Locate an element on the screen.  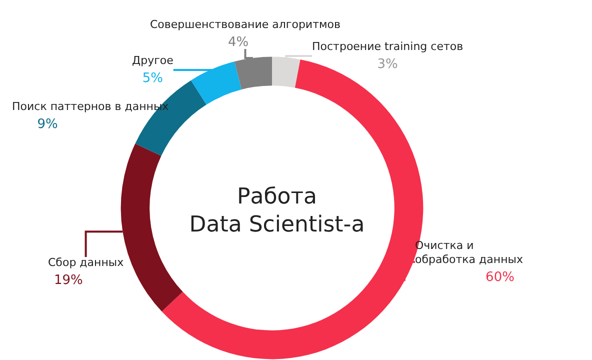
slice-label: Другое is located at coordinates (153, 60).